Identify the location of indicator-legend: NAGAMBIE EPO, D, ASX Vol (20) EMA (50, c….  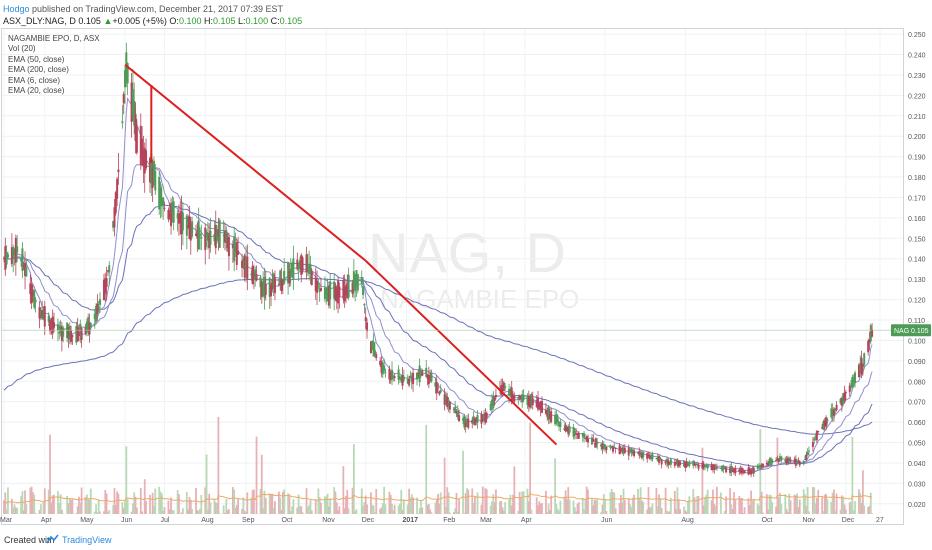
(54, 65).